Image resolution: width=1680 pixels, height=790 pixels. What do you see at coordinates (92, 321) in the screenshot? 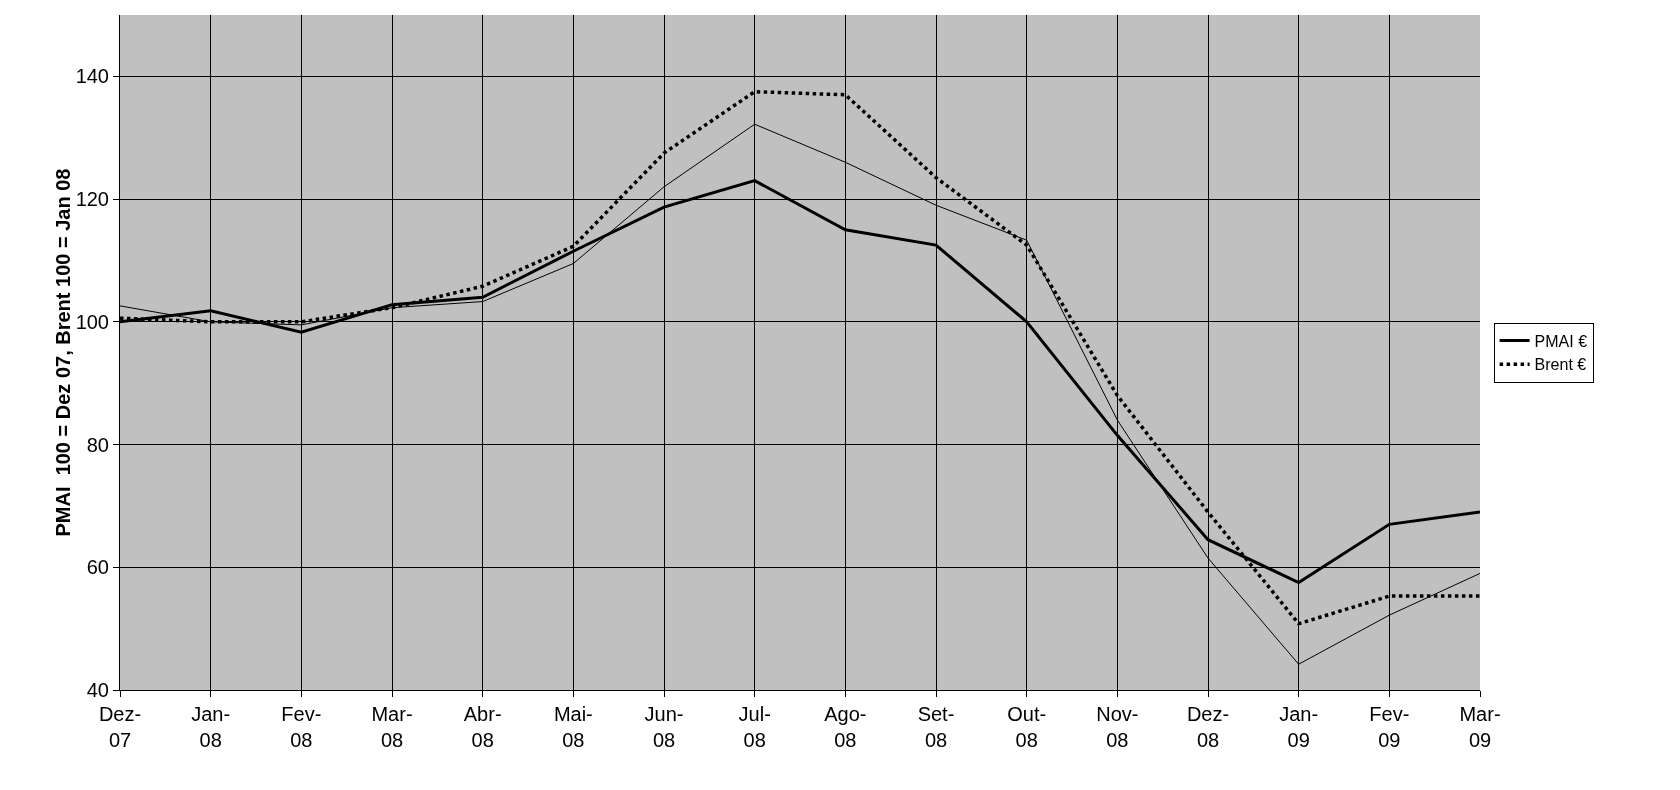
I see `y-tick-label: 100` at bounding box center [92, 321].